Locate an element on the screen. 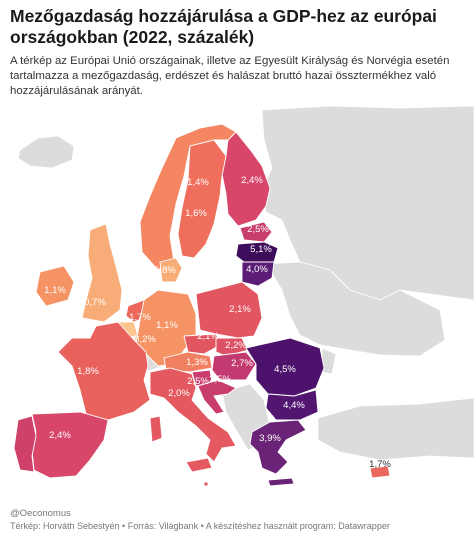 The image size is (474, 539). value-label-denmark: 0,8% is located at coordinates (165, 270).